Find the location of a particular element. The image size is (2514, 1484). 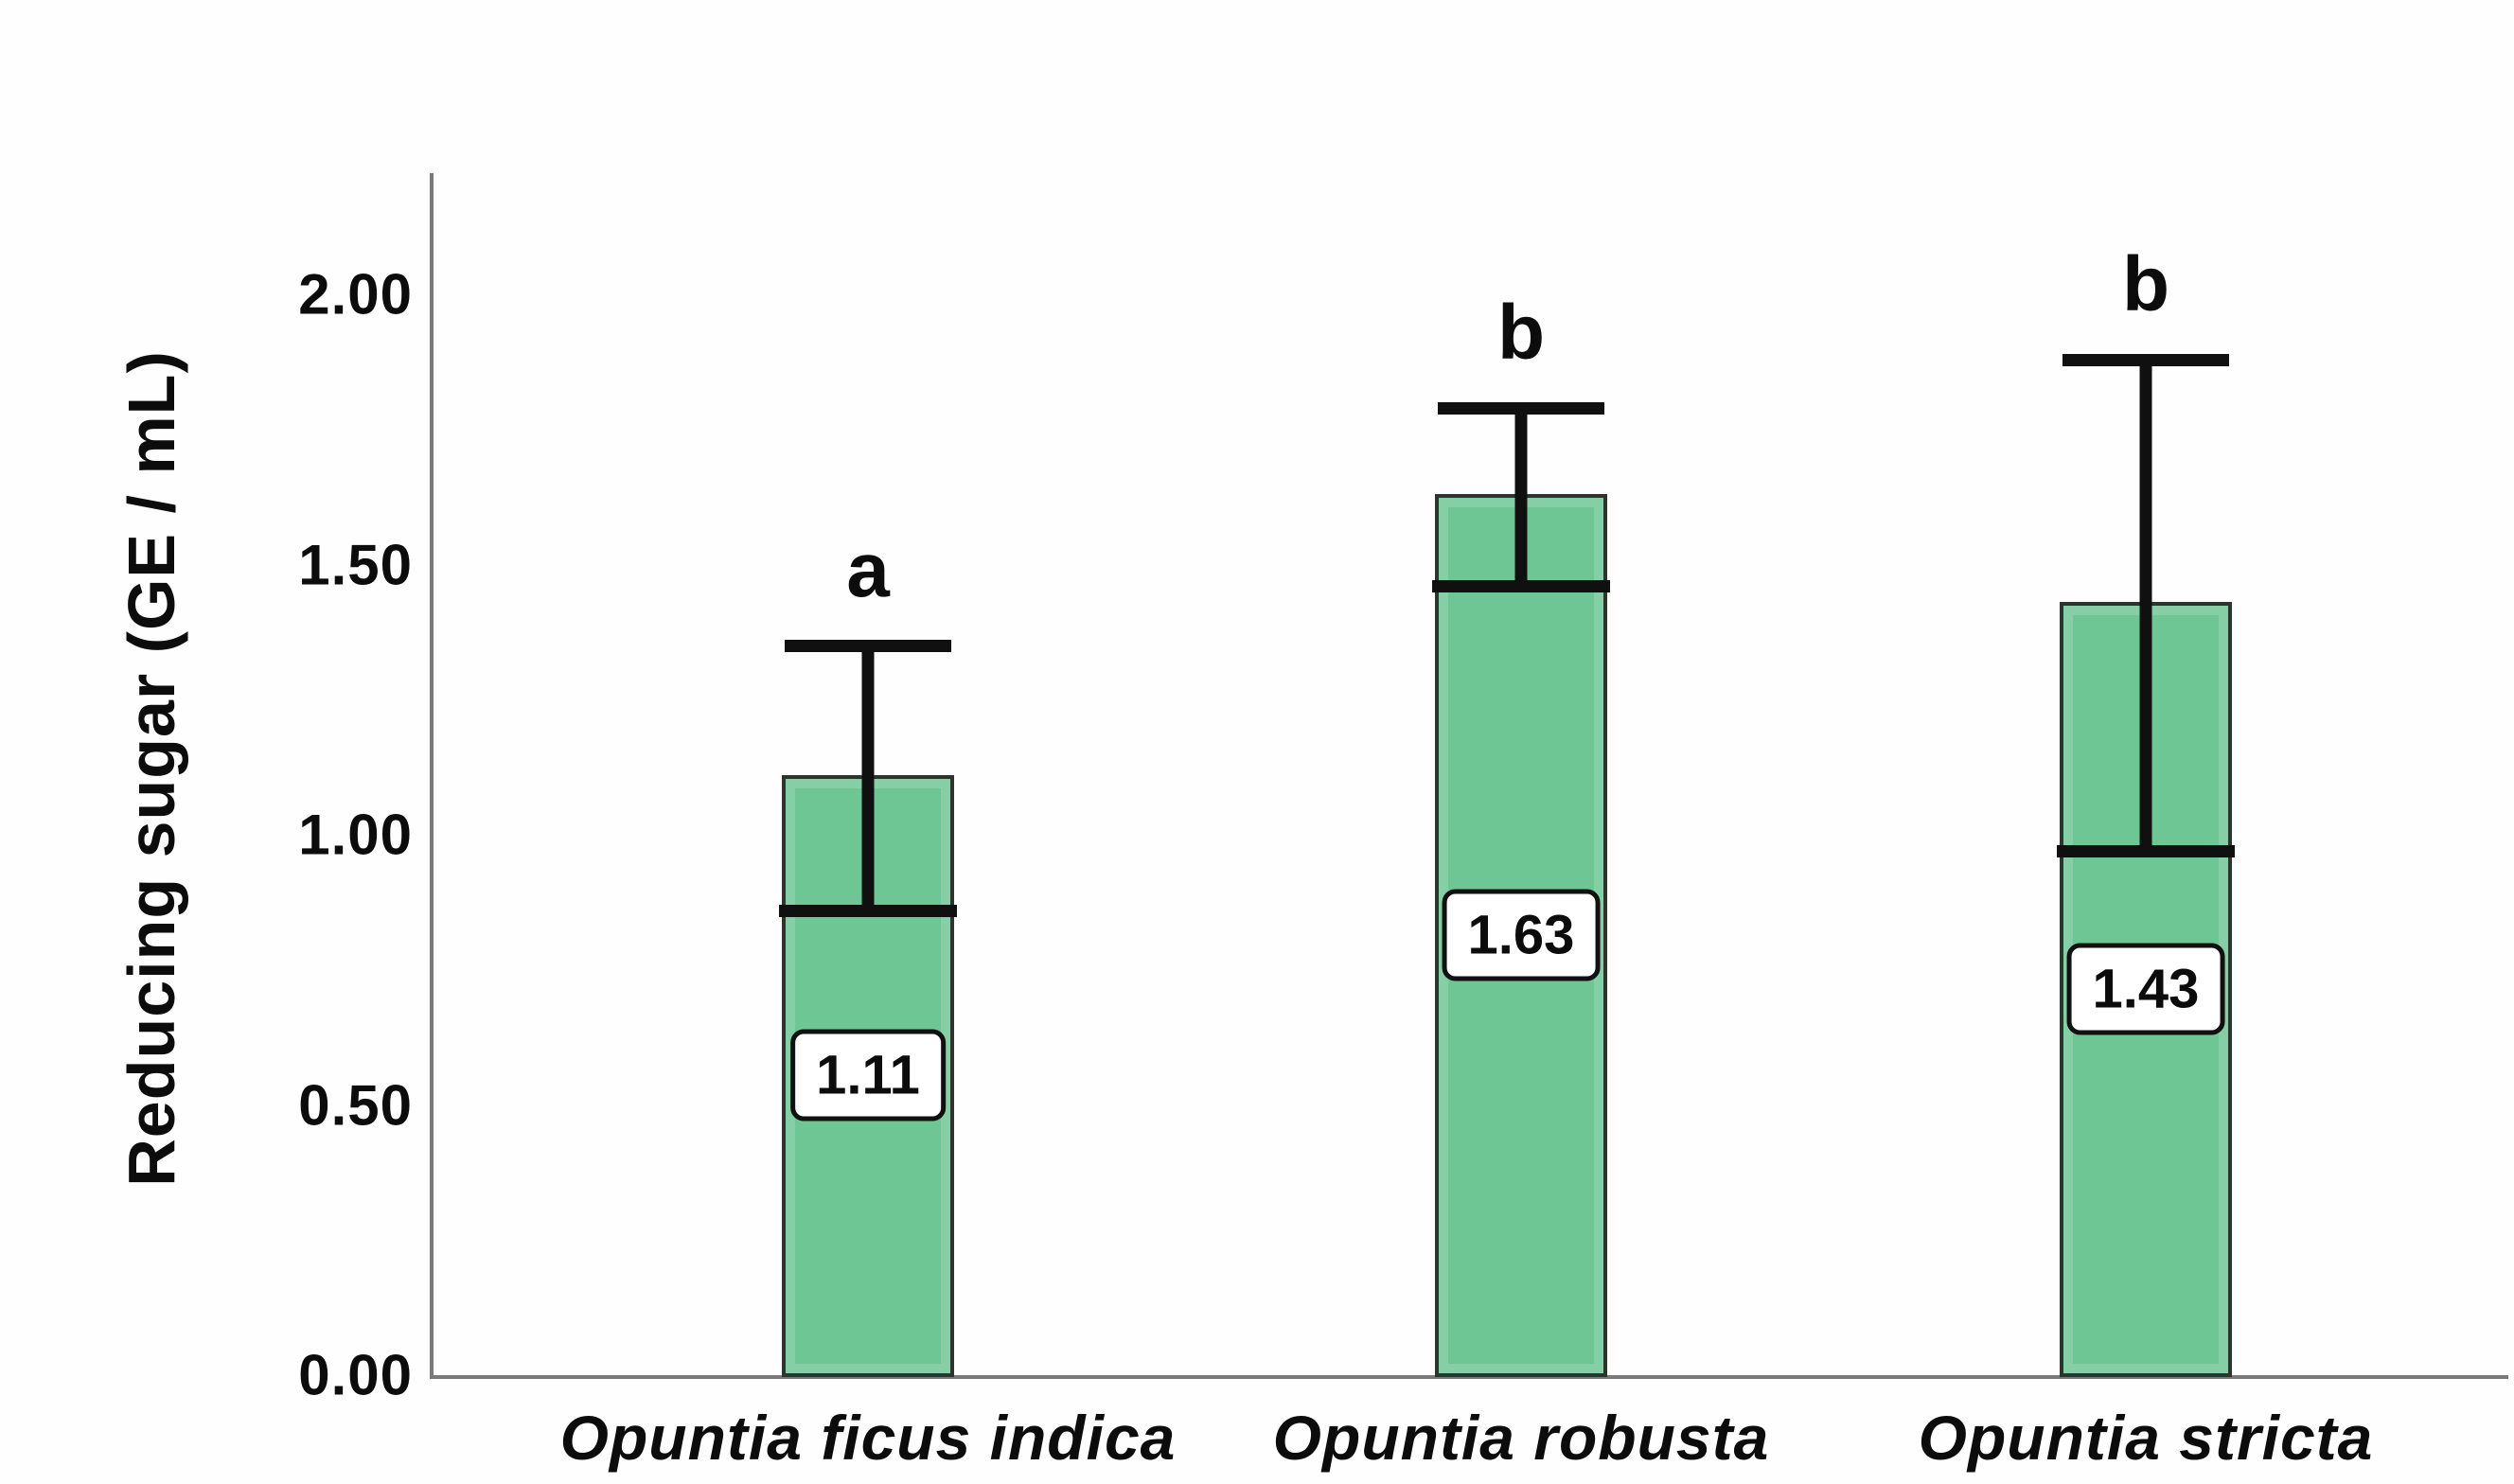

x-category-label: Opuntia ficus indica is located at coordinates (868, 1438).